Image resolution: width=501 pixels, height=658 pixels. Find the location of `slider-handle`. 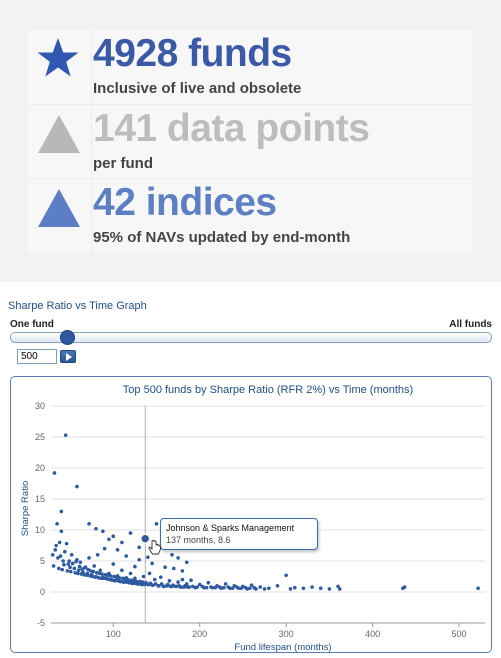

slider-handle is located at coordinates (67, 337).